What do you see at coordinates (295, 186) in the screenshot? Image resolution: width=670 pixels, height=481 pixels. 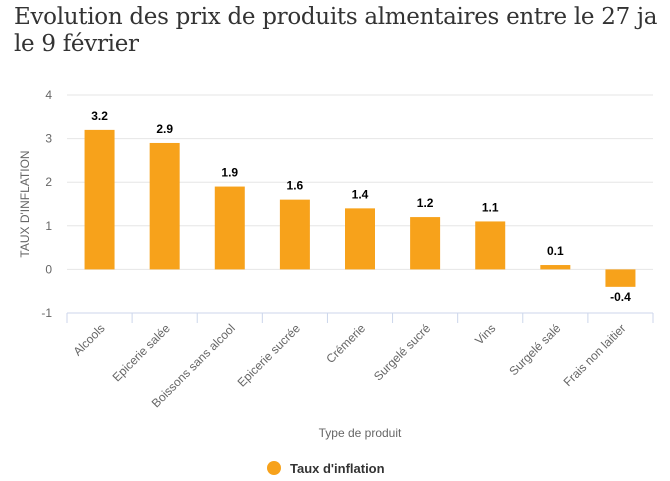 I see `data-label: 1.6` at bounding box center [295, 186].